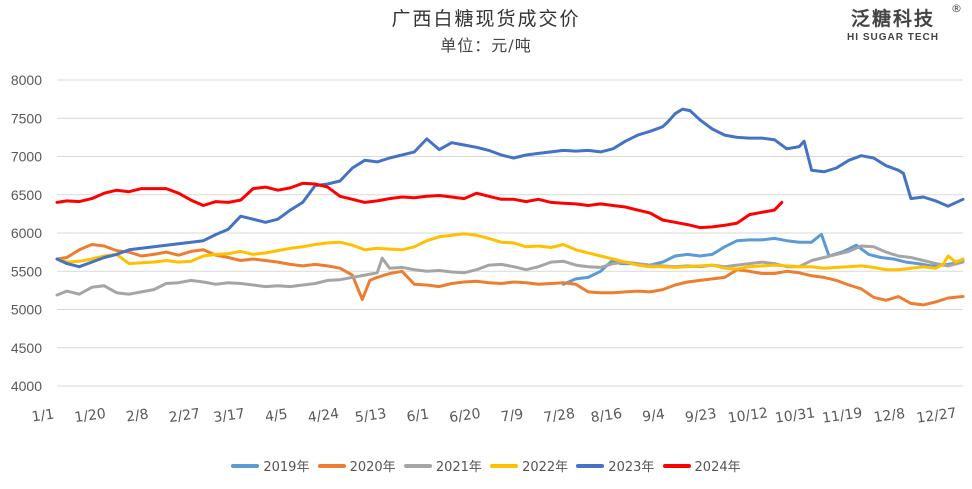 The width and height of the screenshot is (972, 489). Describe the element at coordinates (26, 386) in the screenshot. I see `y-tick-label: 4000` at that location.